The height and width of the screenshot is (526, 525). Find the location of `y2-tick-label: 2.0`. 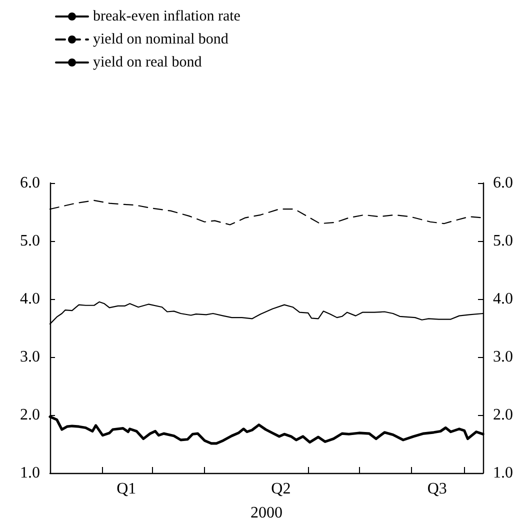

y2-tick-label: 2.0 is located at coordinates (503, 415).